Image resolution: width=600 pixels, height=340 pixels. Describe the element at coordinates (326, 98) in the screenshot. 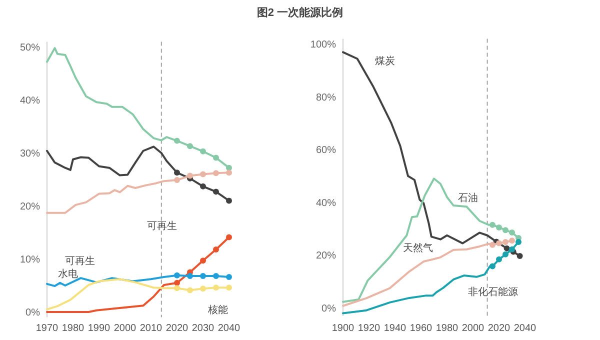

I see `y-tick-label: 80%` at that location.